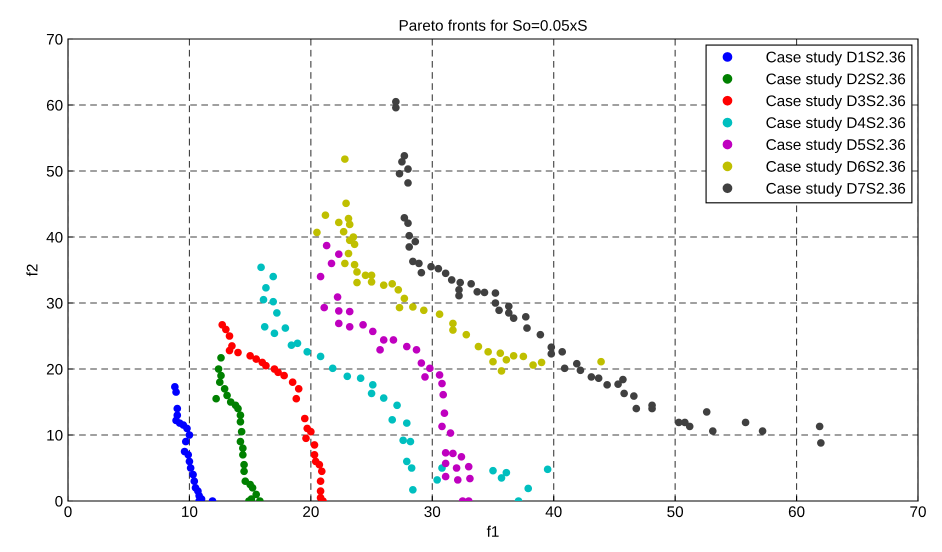 The image size is (942, 552). I want to click on legend-label: Case study D4S2.36, so click(836, 124).